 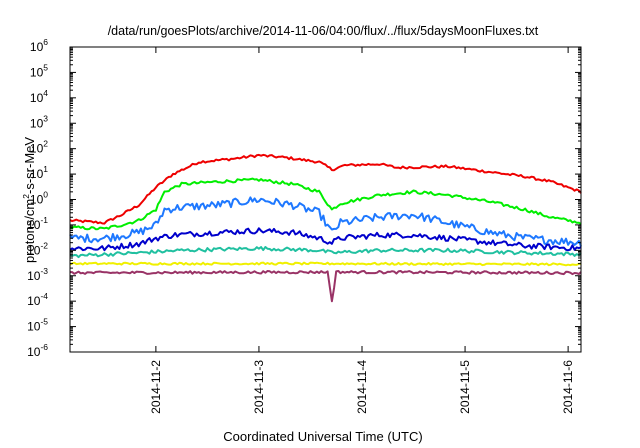 I want to click on y-tick-exponent: 4, so click(x=45, y=93).